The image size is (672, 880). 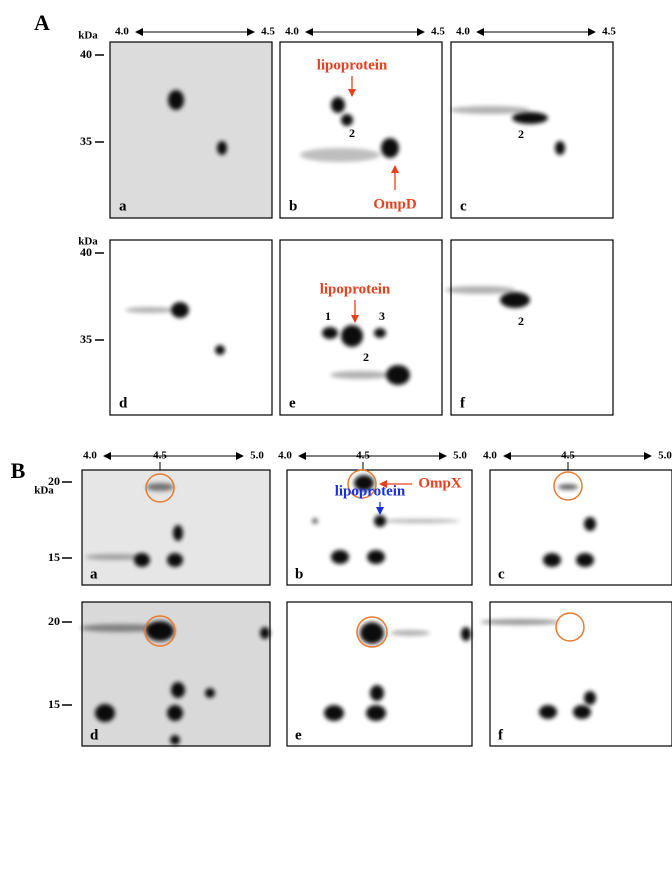 What do you see at coordinates (18, 470) in the screenshot?
I see `part-label: B` at bounding box center [18, 470].